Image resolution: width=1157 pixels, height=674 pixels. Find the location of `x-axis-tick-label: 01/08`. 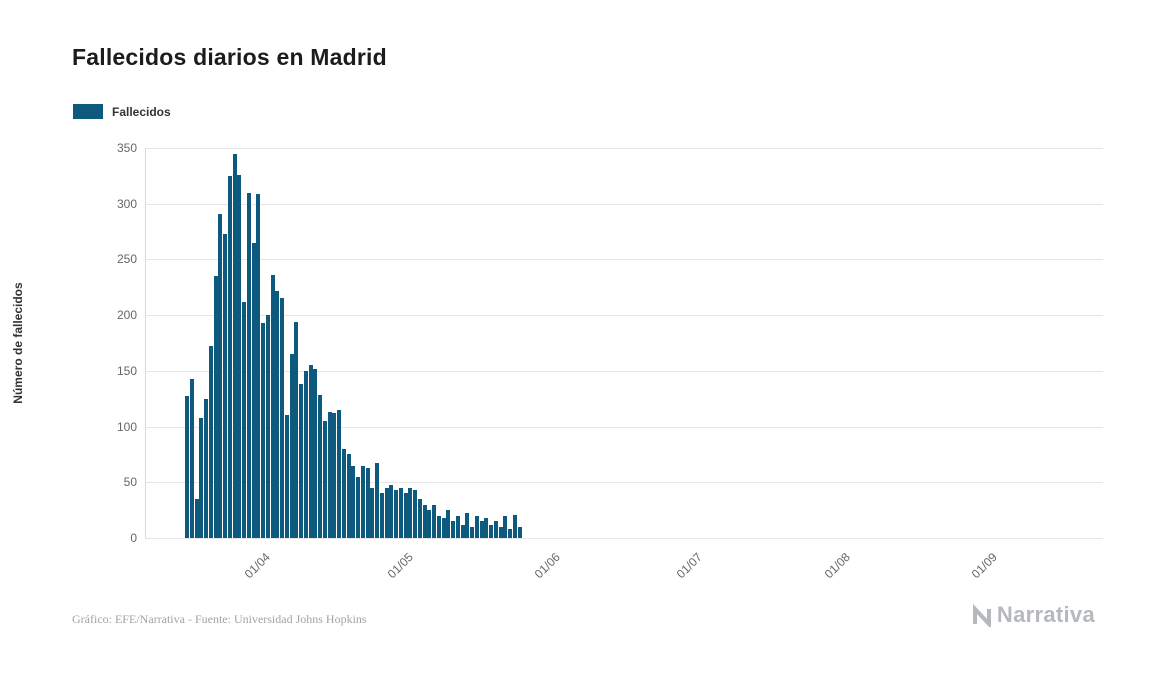

x-axis-tick-label: 01/08 is located at coordinates (837, 566).